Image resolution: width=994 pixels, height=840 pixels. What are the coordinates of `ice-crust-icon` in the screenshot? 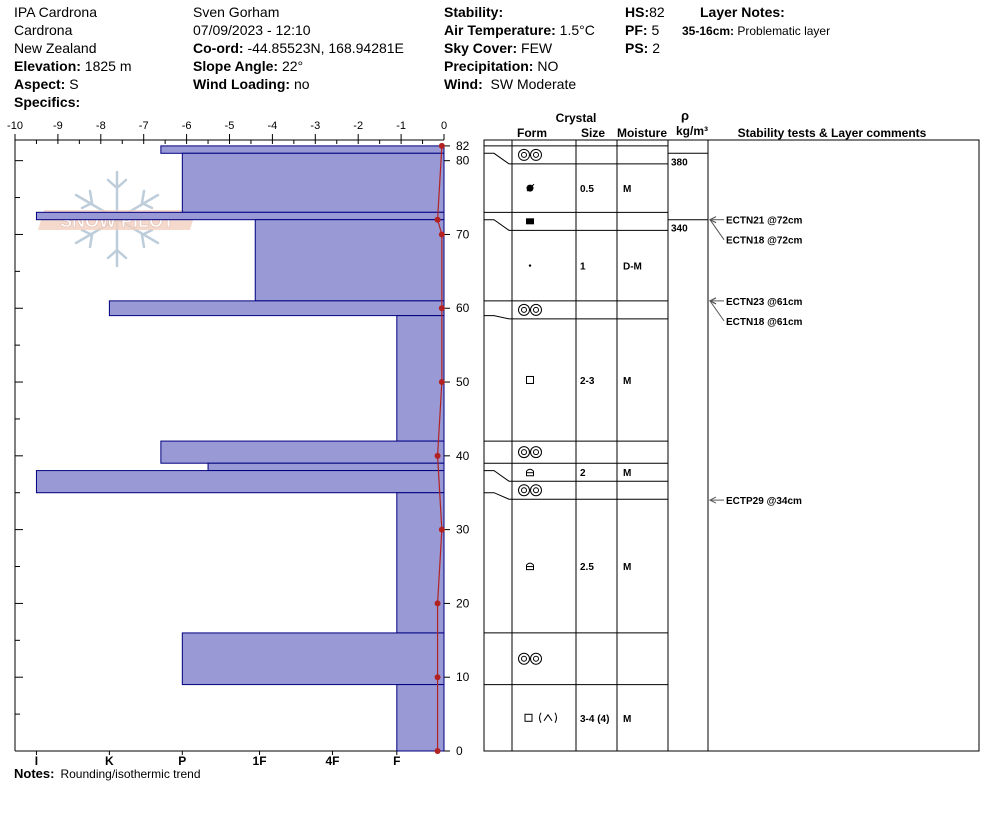 It's located at (530, 221).